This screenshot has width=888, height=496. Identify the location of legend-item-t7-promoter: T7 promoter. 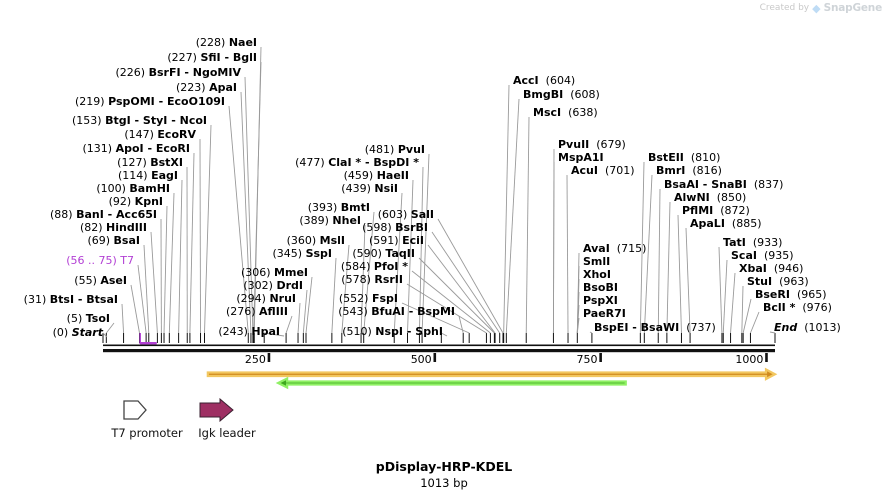
(147, 419).